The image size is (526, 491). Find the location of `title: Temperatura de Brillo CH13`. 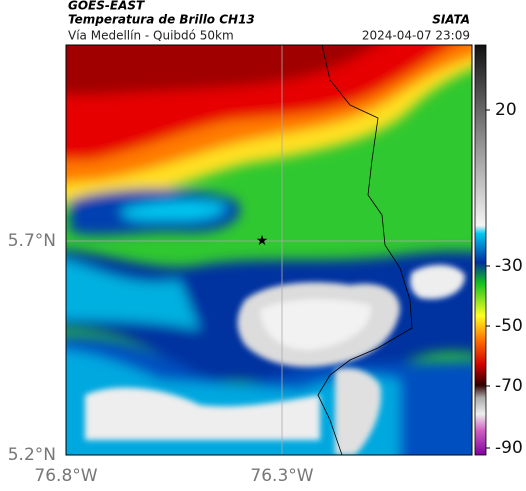

title: Temperatura de Brillo CH13 is located at coordinates (161, 20).